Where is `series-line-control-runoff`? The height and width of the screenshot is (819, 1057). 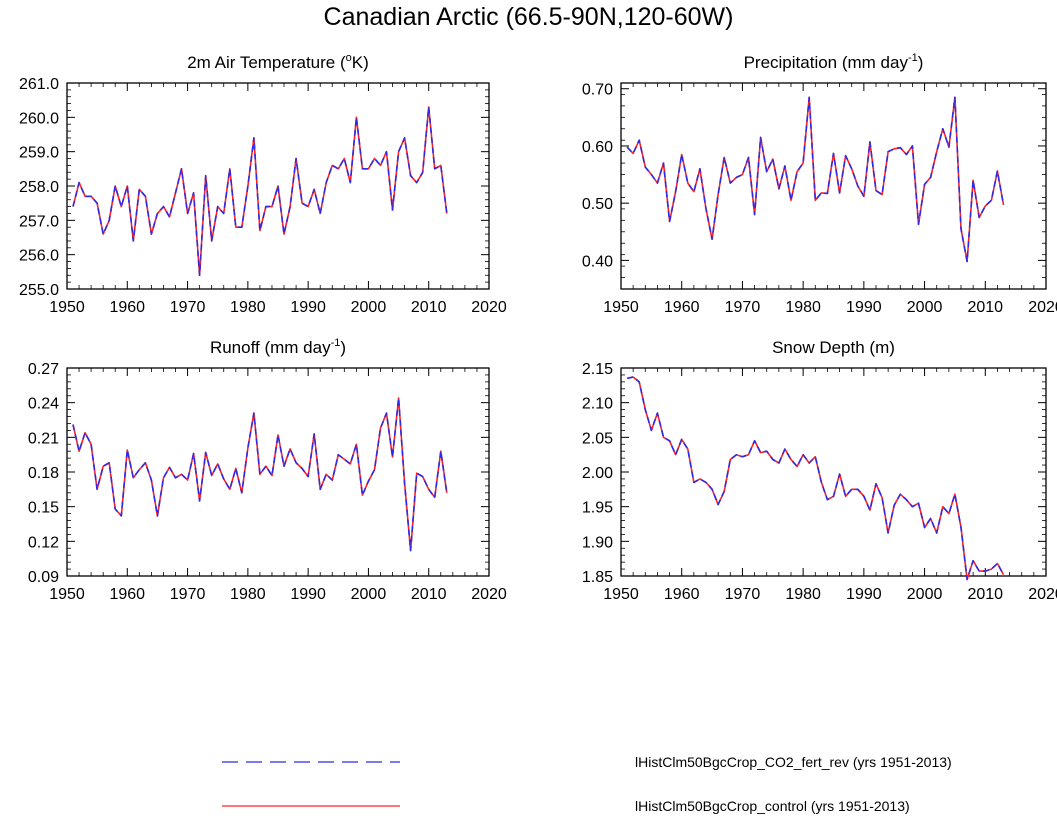
series-line-control-runoff is located at coordinates (260, 474).